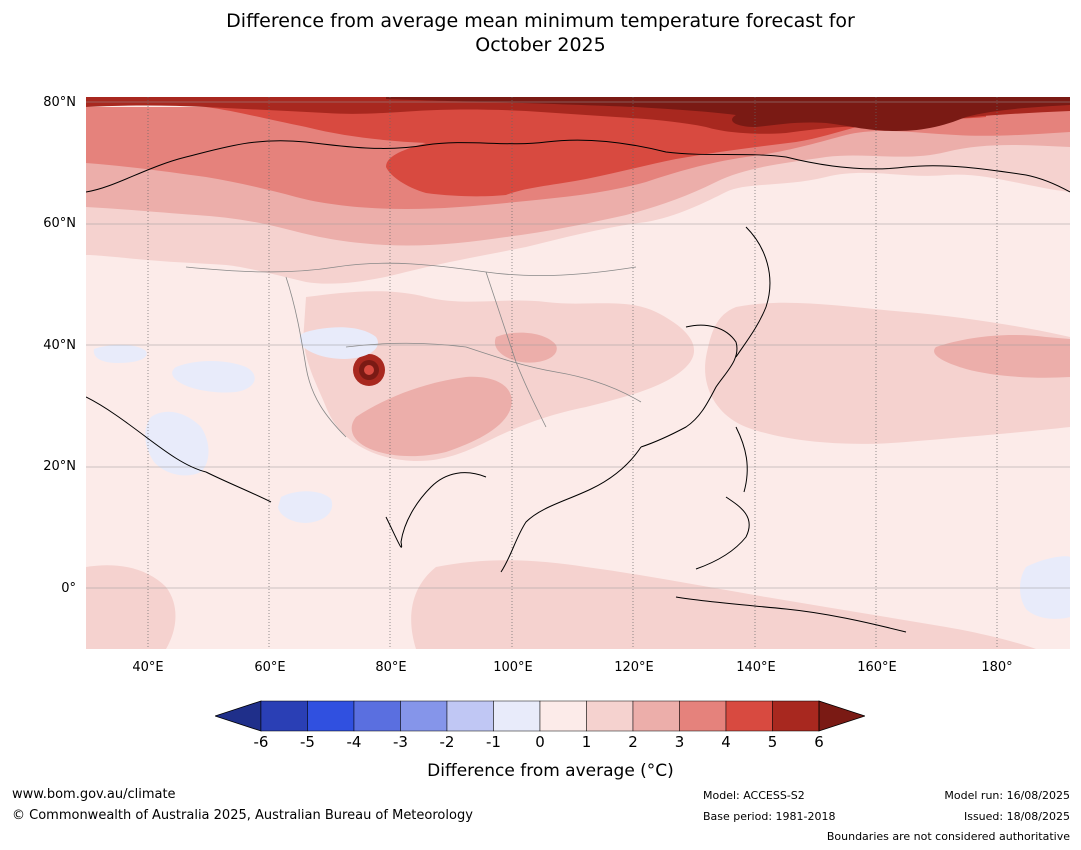  What do you see at coordinates (213, 377) in the screenshot?
I see `anomaly-neg-persia` at bounding box center [213, 377].